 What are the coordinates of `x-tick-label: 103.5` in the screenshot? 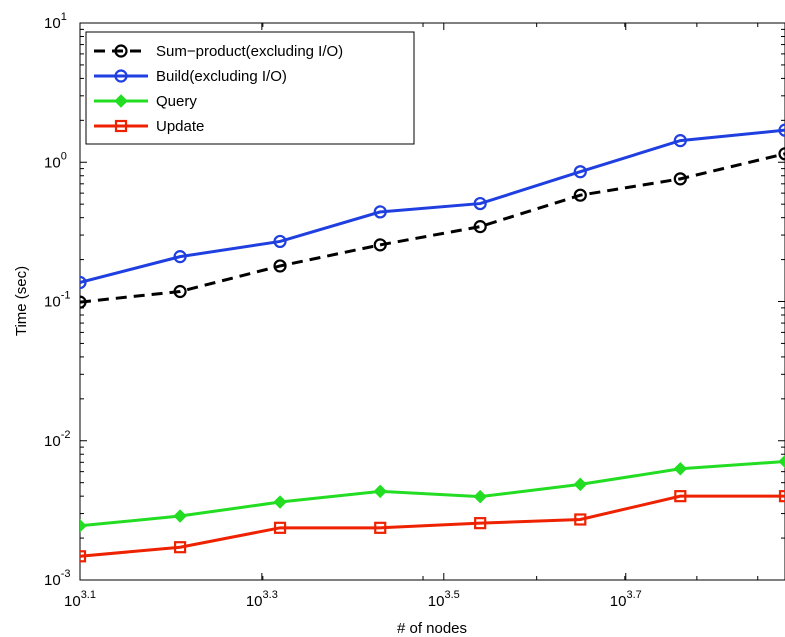 It's located at (444, 599).